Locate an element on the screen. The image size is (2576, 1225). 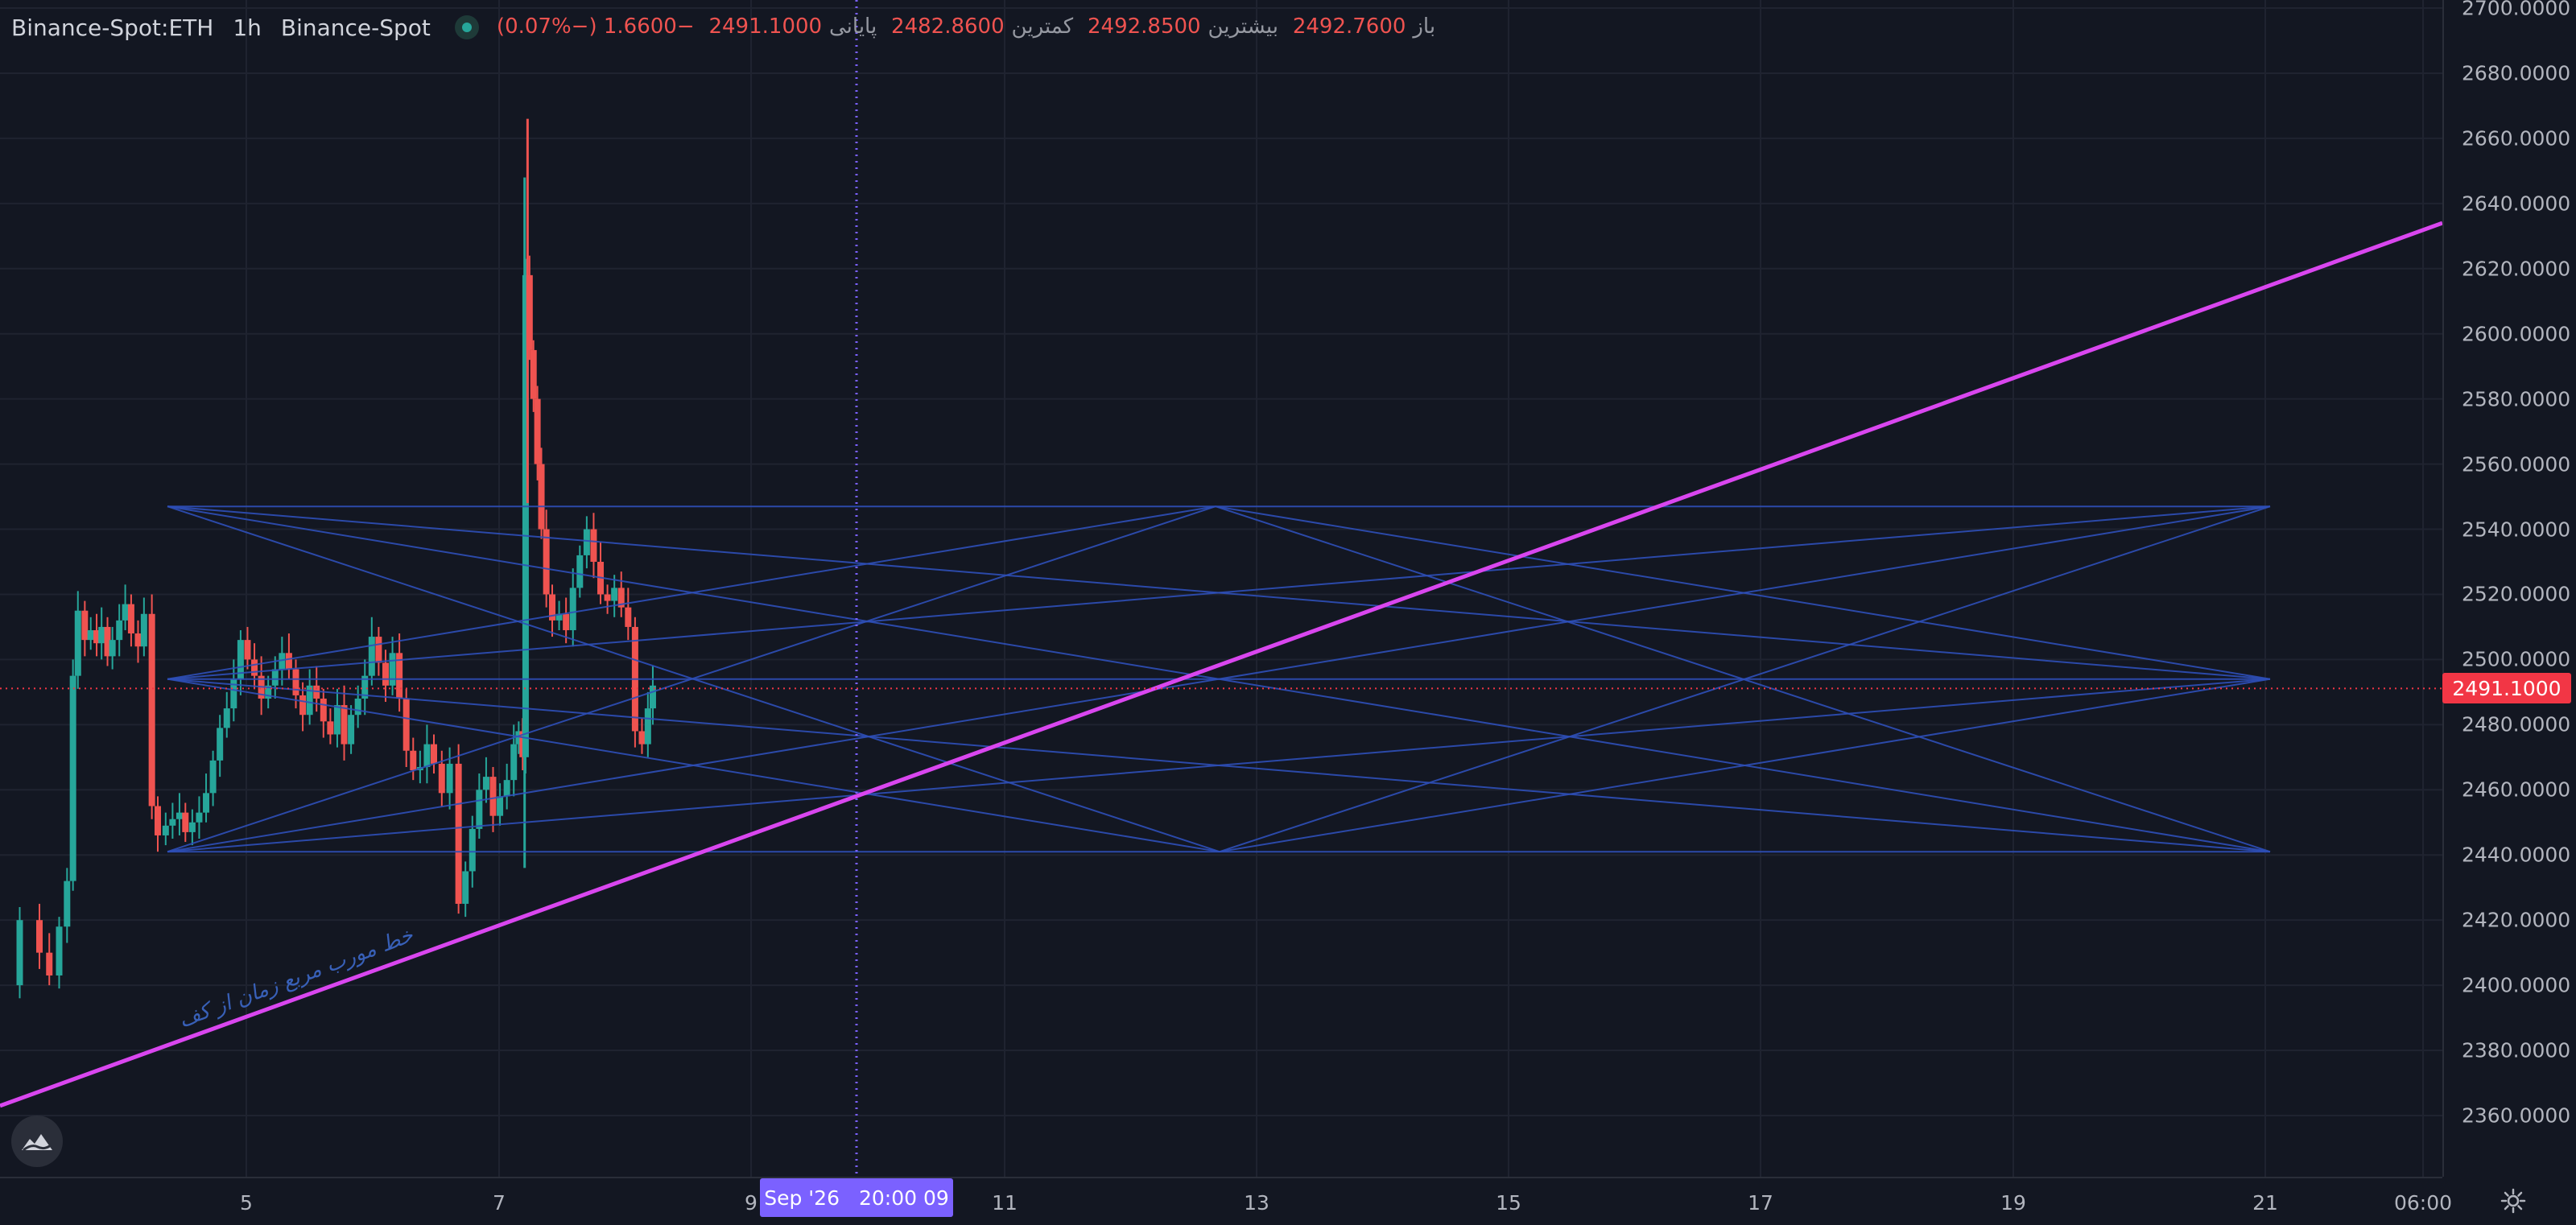
gear-icon is located at coordinates (2513, 1201).